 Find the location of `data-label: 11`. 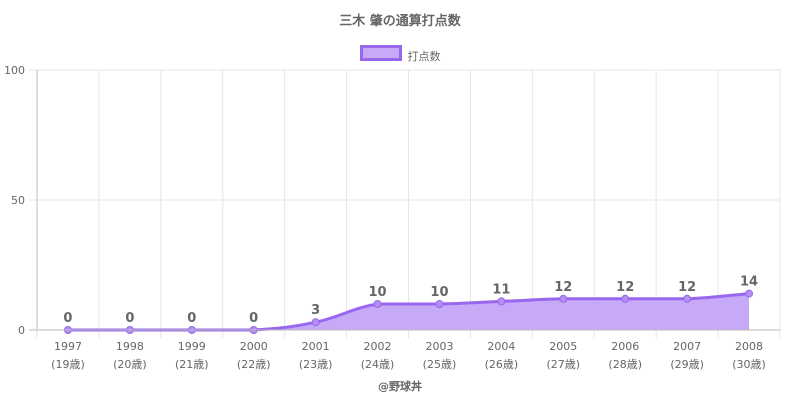

data-label: 11 is located at coordinates (501, 289).